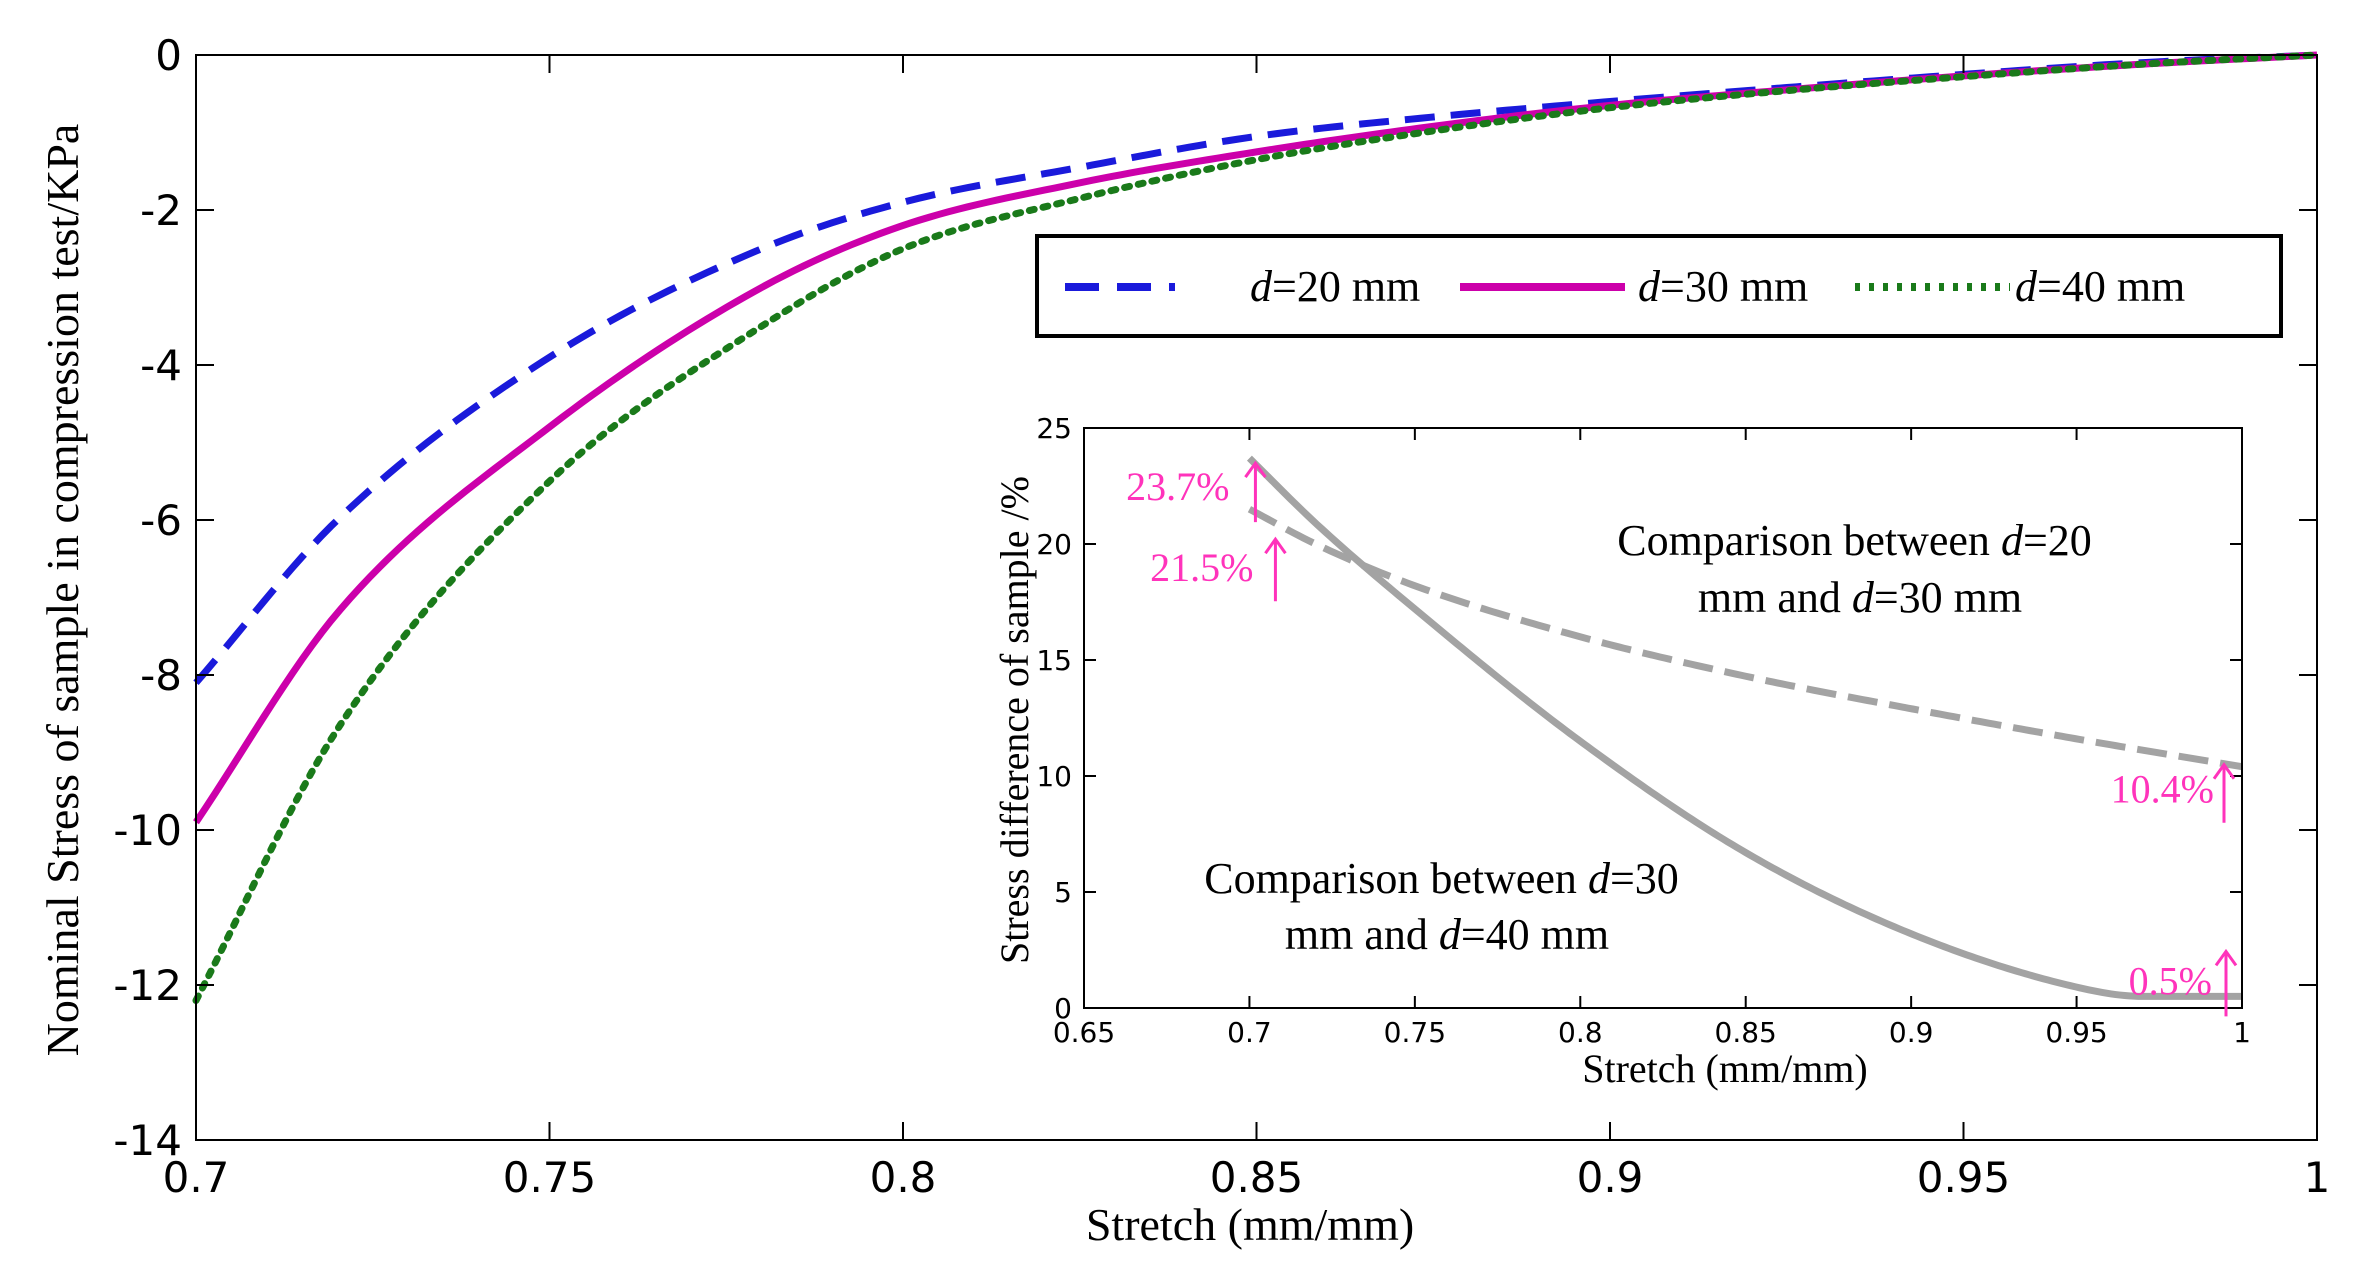 This screenshot has width=2353, height=1262. Describe the element at coordinates (147, 985) in the screenshot. I see `main-y-tick-label: -12` at that location.